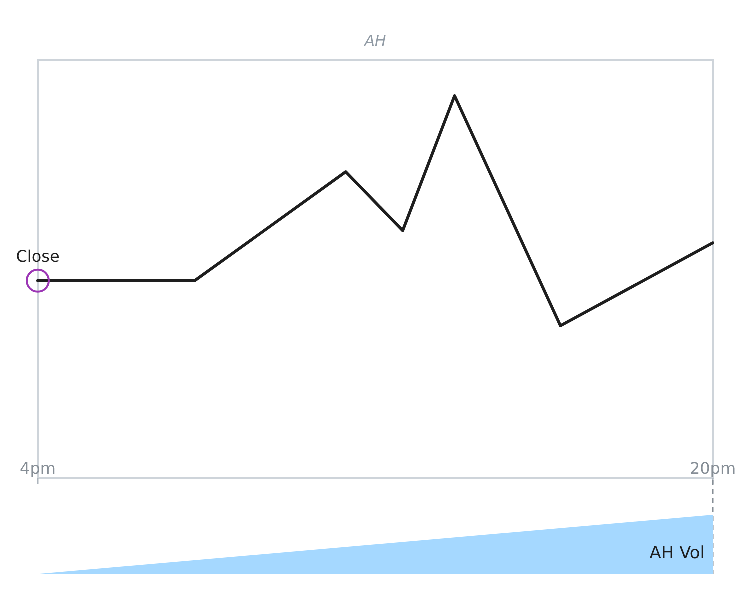  Describe the element at coordinates (677, 554) in the screenshot. I see `series-label: AH Vol` at that location.